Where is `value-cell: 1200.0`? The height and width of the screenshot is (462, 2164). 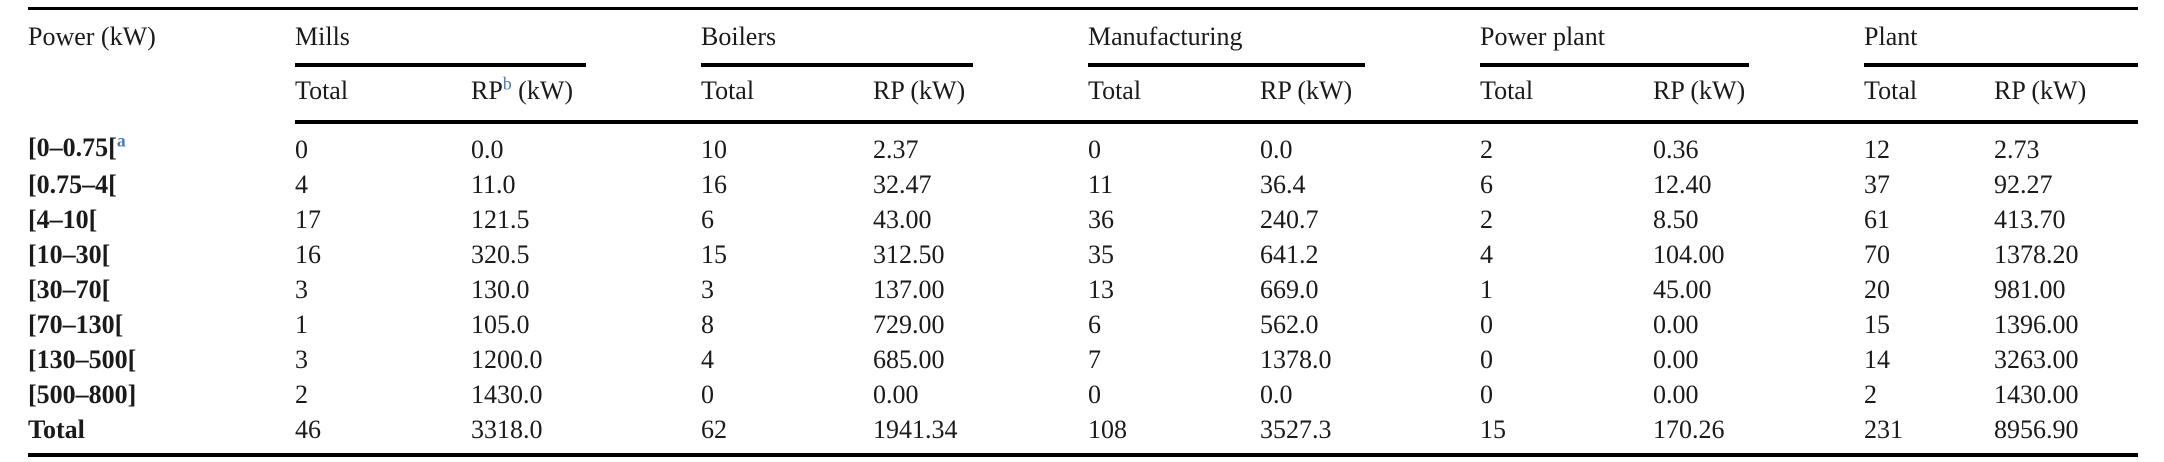 value-cell: 1200.0 is located at coordinates (507, 359).